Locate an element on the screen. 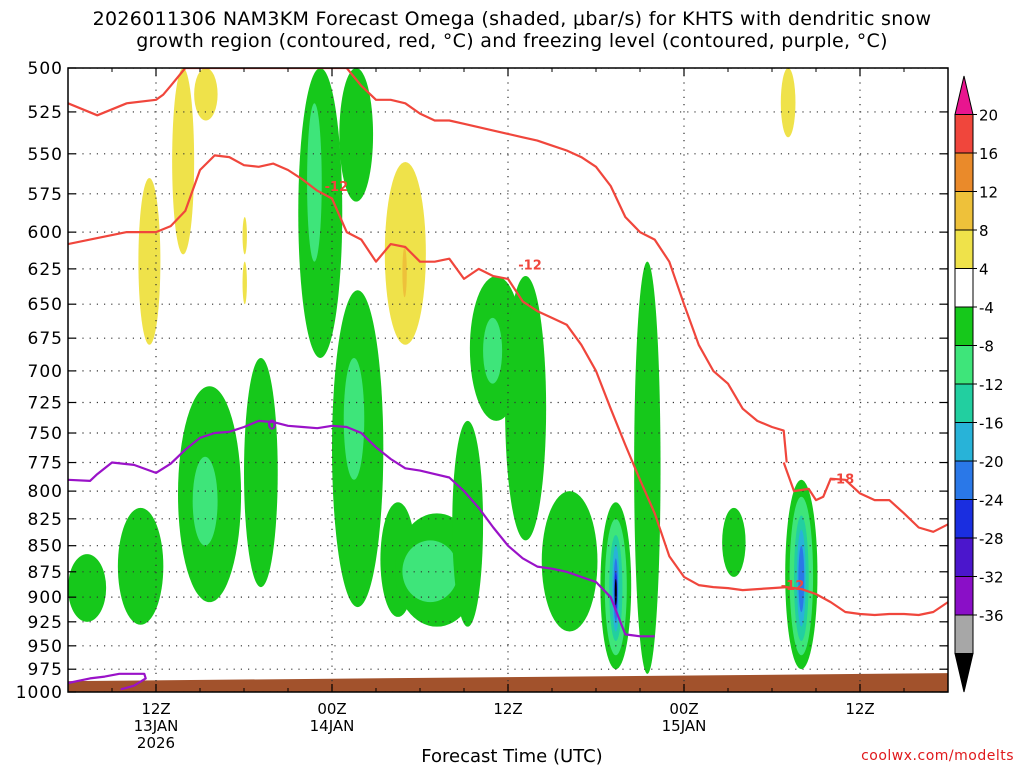 Image resolution: width=1024 pixels, height=768 pixels. y-tick-label: 600 is located at coordinates (45, 233).